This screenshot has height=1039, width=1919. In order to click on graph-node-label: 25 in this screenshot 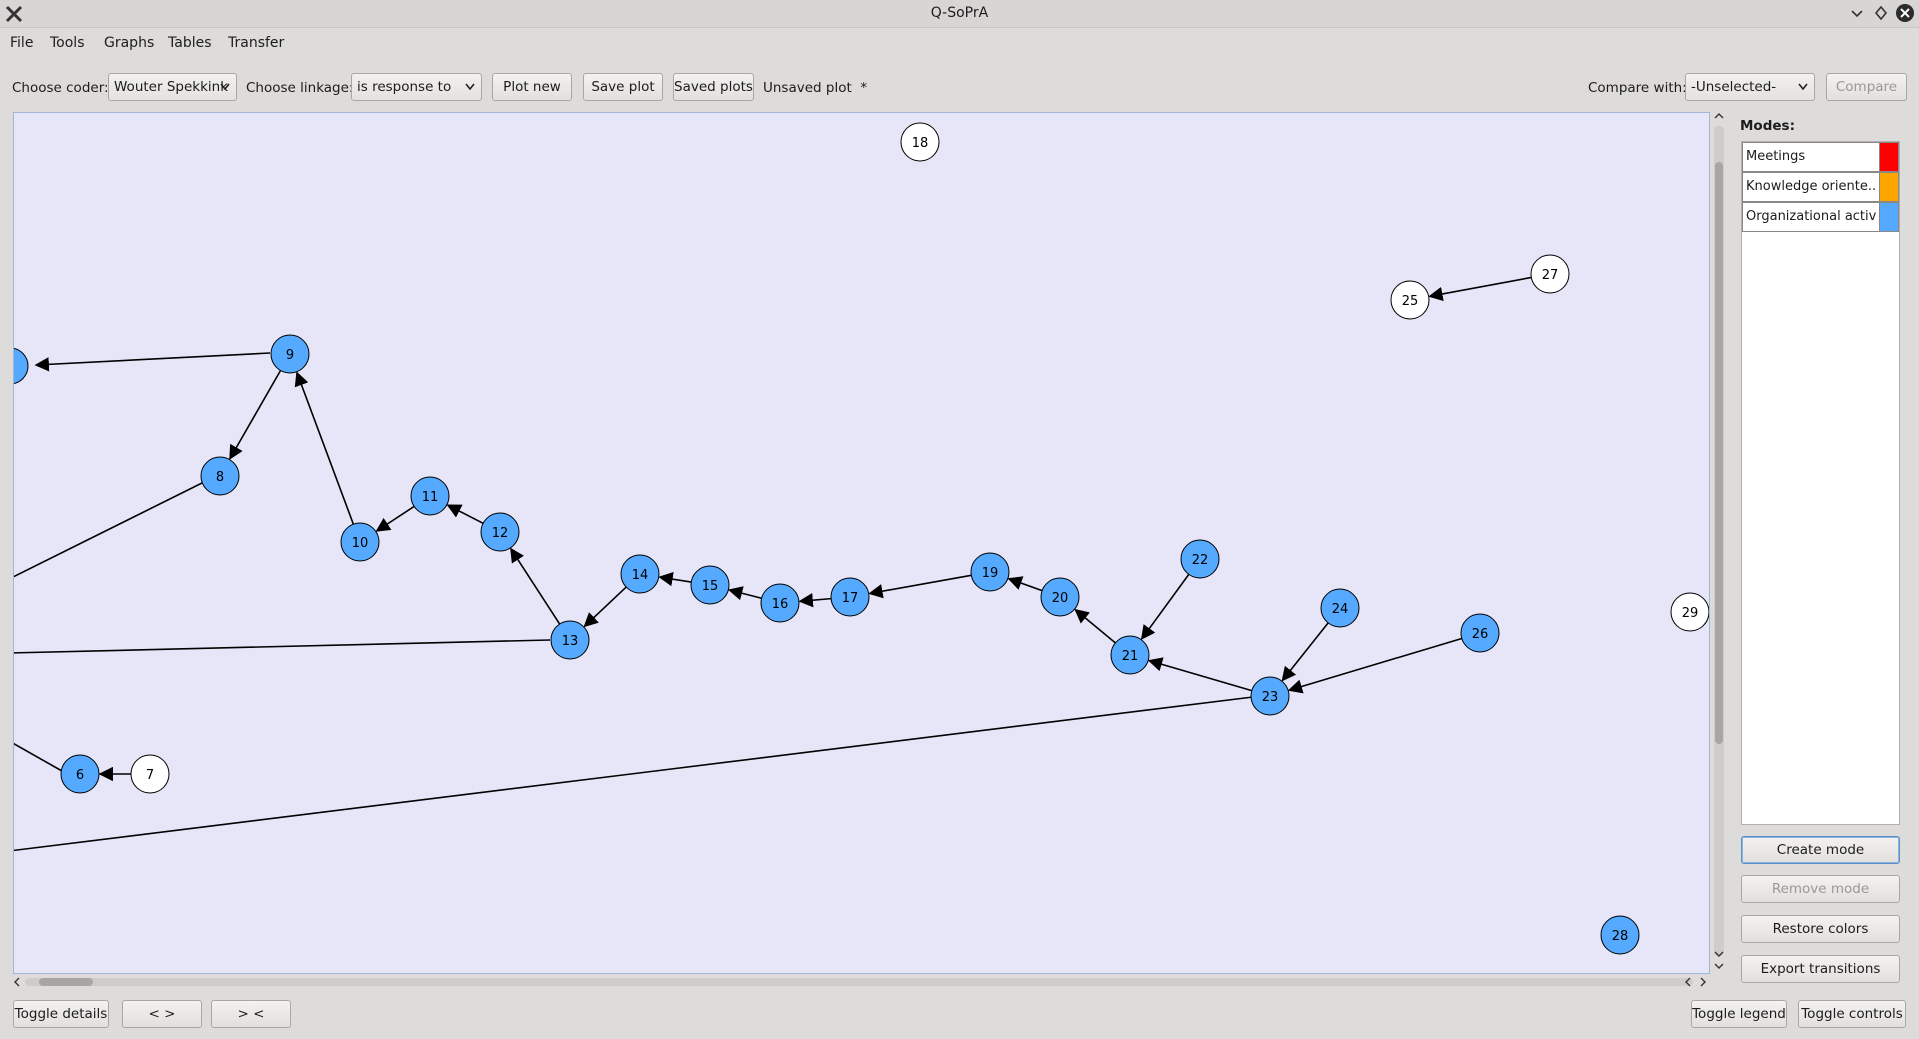, I will do `click(1410, 301)`.